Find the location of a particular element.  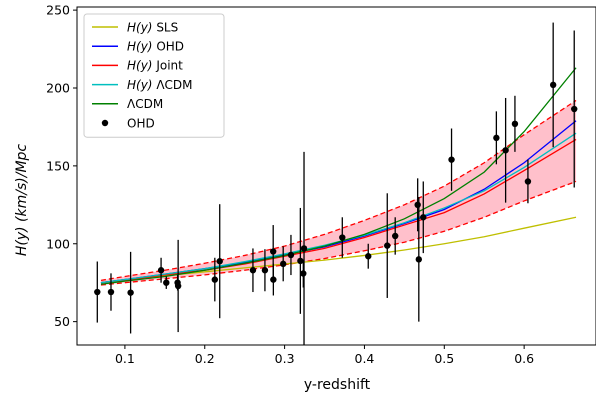

y-tick-label: 50 is located at coordinates (62, 321).